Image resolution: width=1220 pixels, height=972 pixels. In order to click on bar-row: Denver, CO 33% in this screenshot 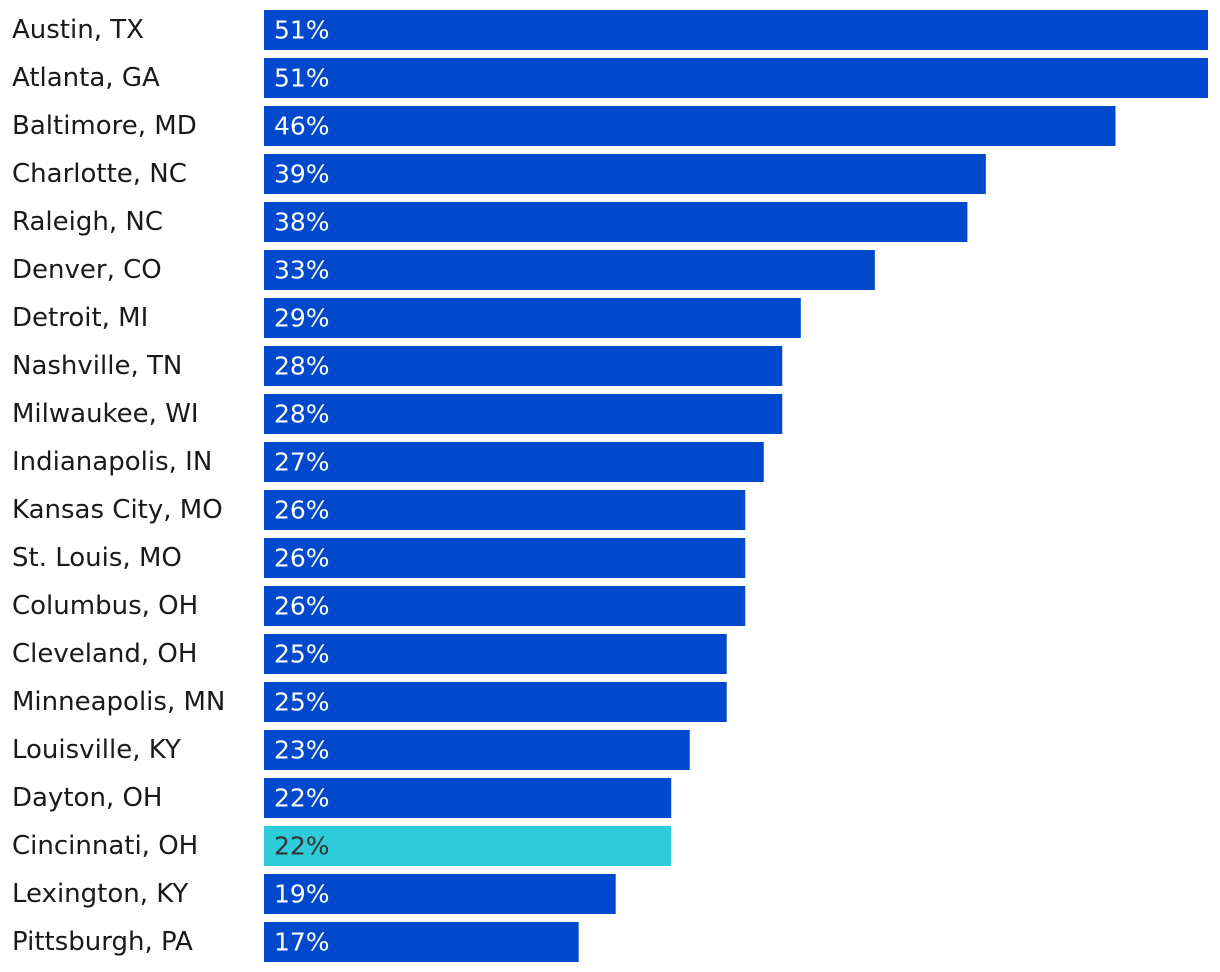, I will do `click(443, 270)`.